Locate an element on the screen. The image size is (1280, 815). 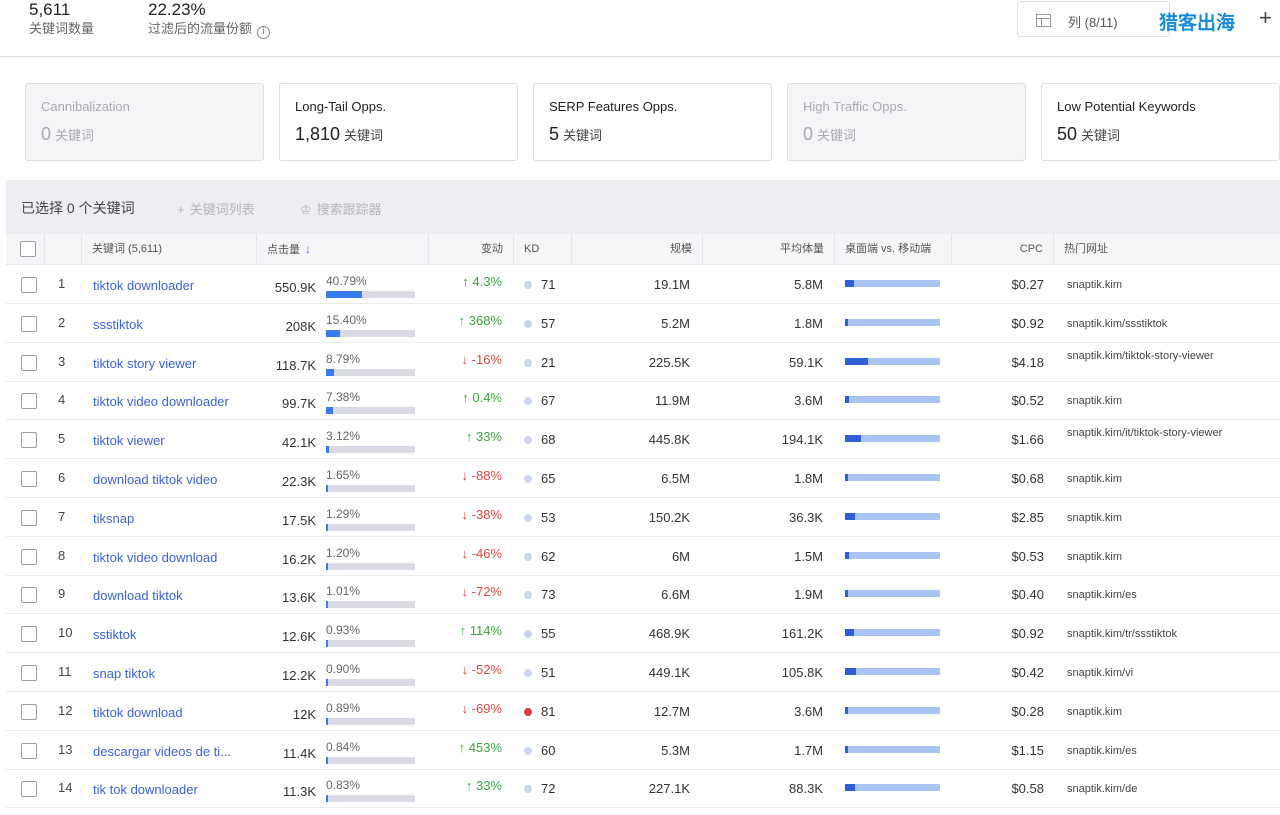
filter-card: Low Potential Keywords 50 关键词 is located at coordinates (1160, 122).